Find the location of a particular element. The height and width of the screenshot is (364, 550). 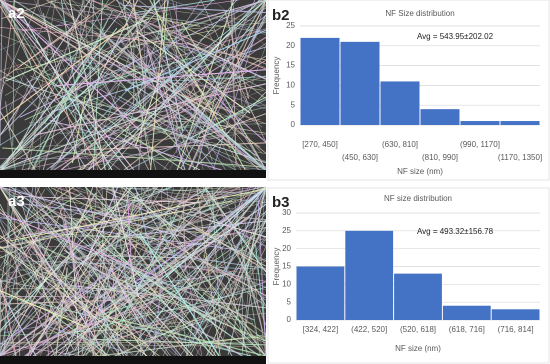

x-tick-label: (716, 814] is located at coordinates (516, 329).